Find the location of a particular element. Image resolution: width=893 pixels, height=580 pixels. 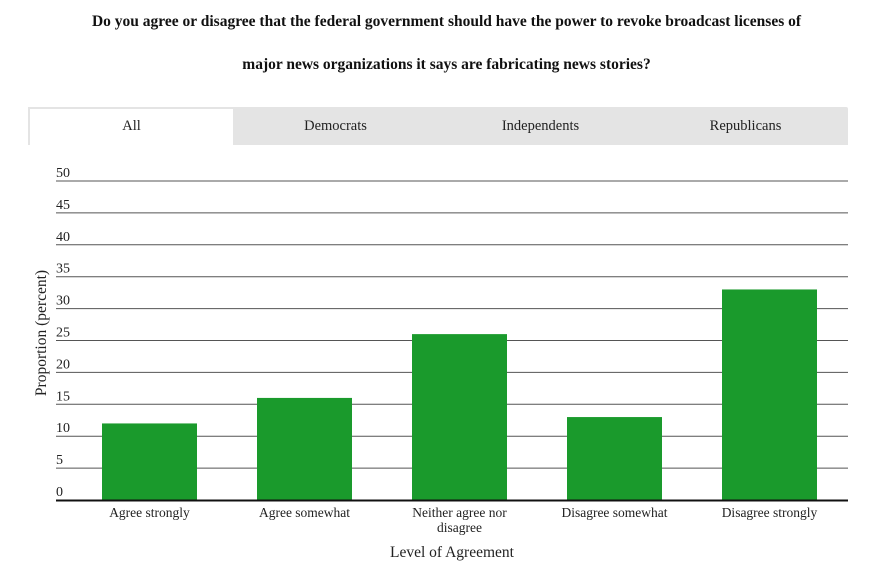

x-tick-label: disagree is located at coordinates (459, 527).